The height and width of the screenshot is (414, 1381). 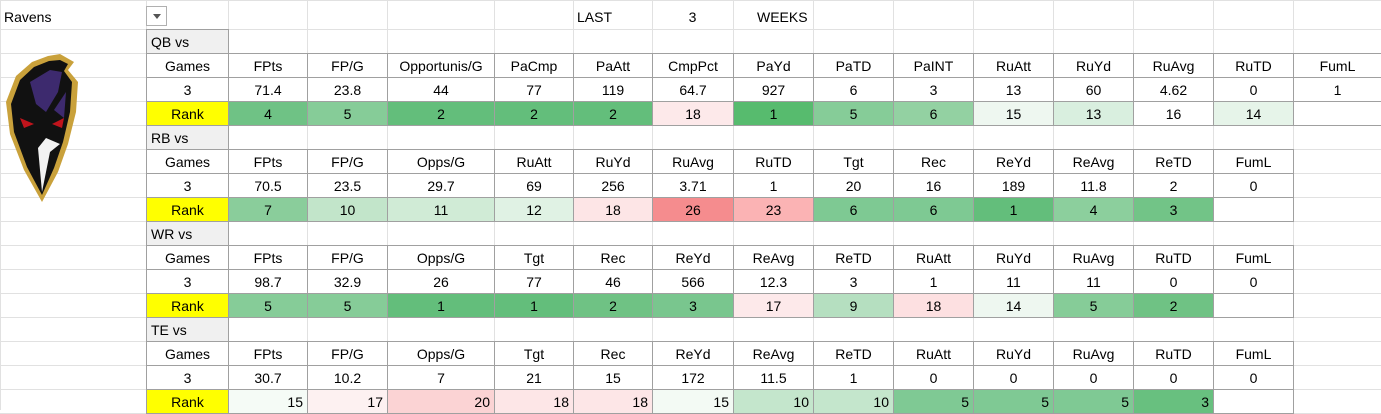 What do you see at coordinates (613, 281) in the screenshot?
I see `value-cell: 46` at bounding box center [613, 281].